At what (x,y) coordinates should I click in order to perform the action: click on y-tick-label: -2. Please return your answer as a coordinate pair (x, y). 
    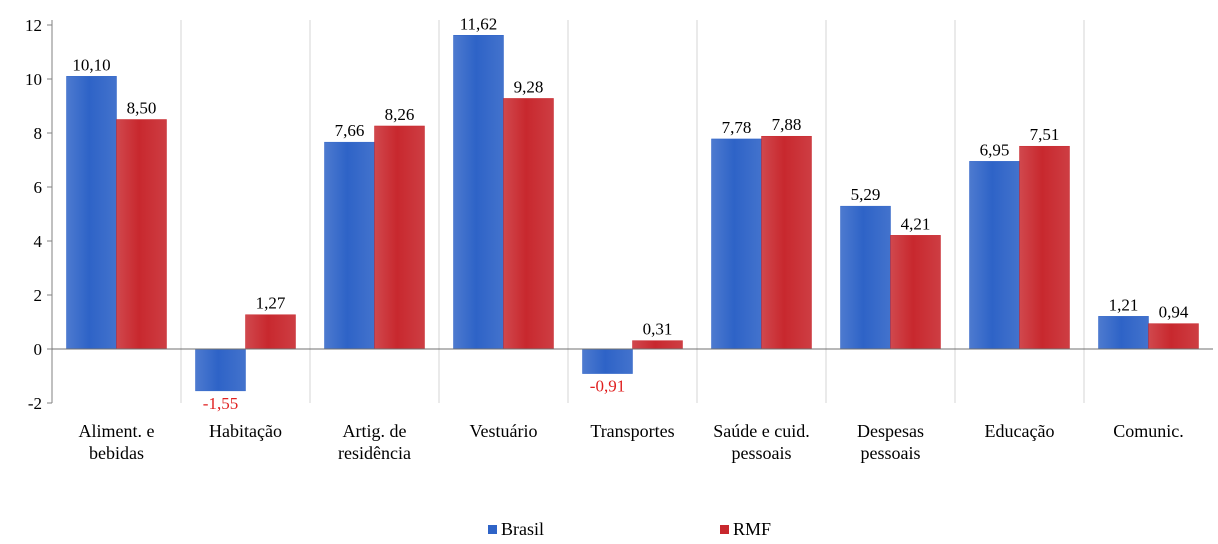
    Looking at the image, I should click on (35, 403).